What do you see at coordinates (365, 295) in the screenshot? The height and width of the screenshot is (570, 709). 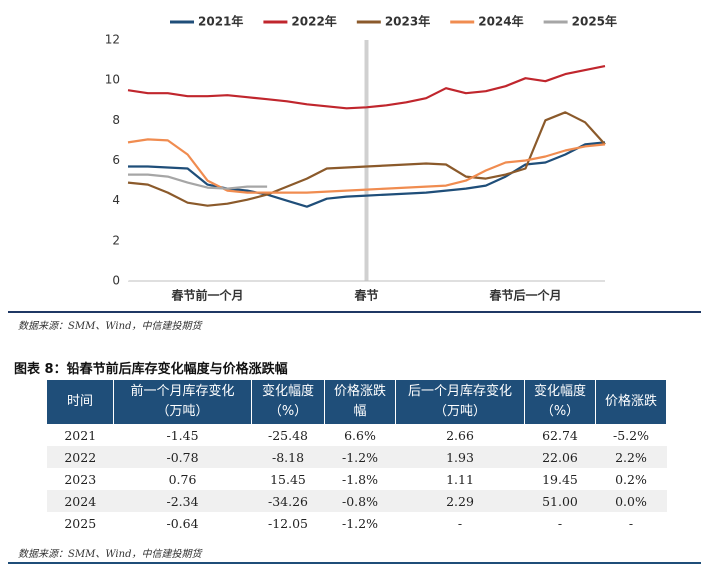 I see `x-tick-label: 春节` at bounding box center [365, 295].